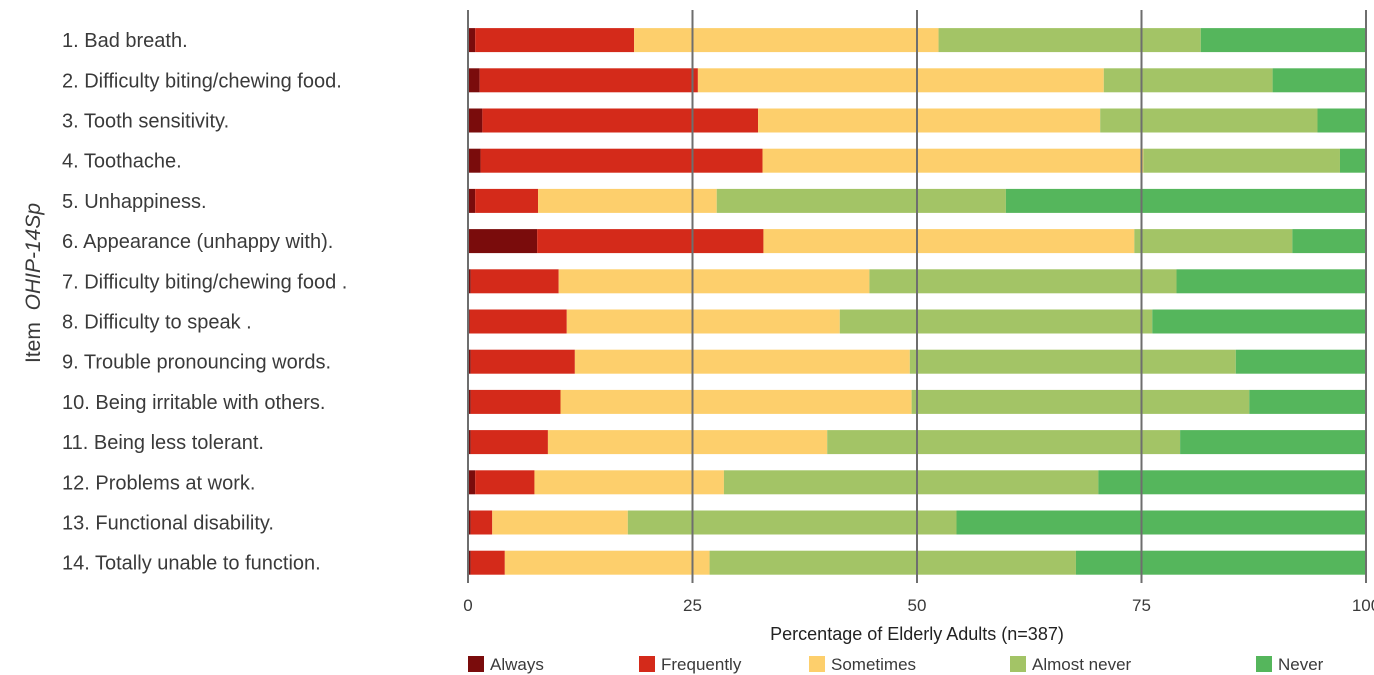 The image size is (1374, 675). I want to click on category-label: 13. Functional disability., so click(168, 524).